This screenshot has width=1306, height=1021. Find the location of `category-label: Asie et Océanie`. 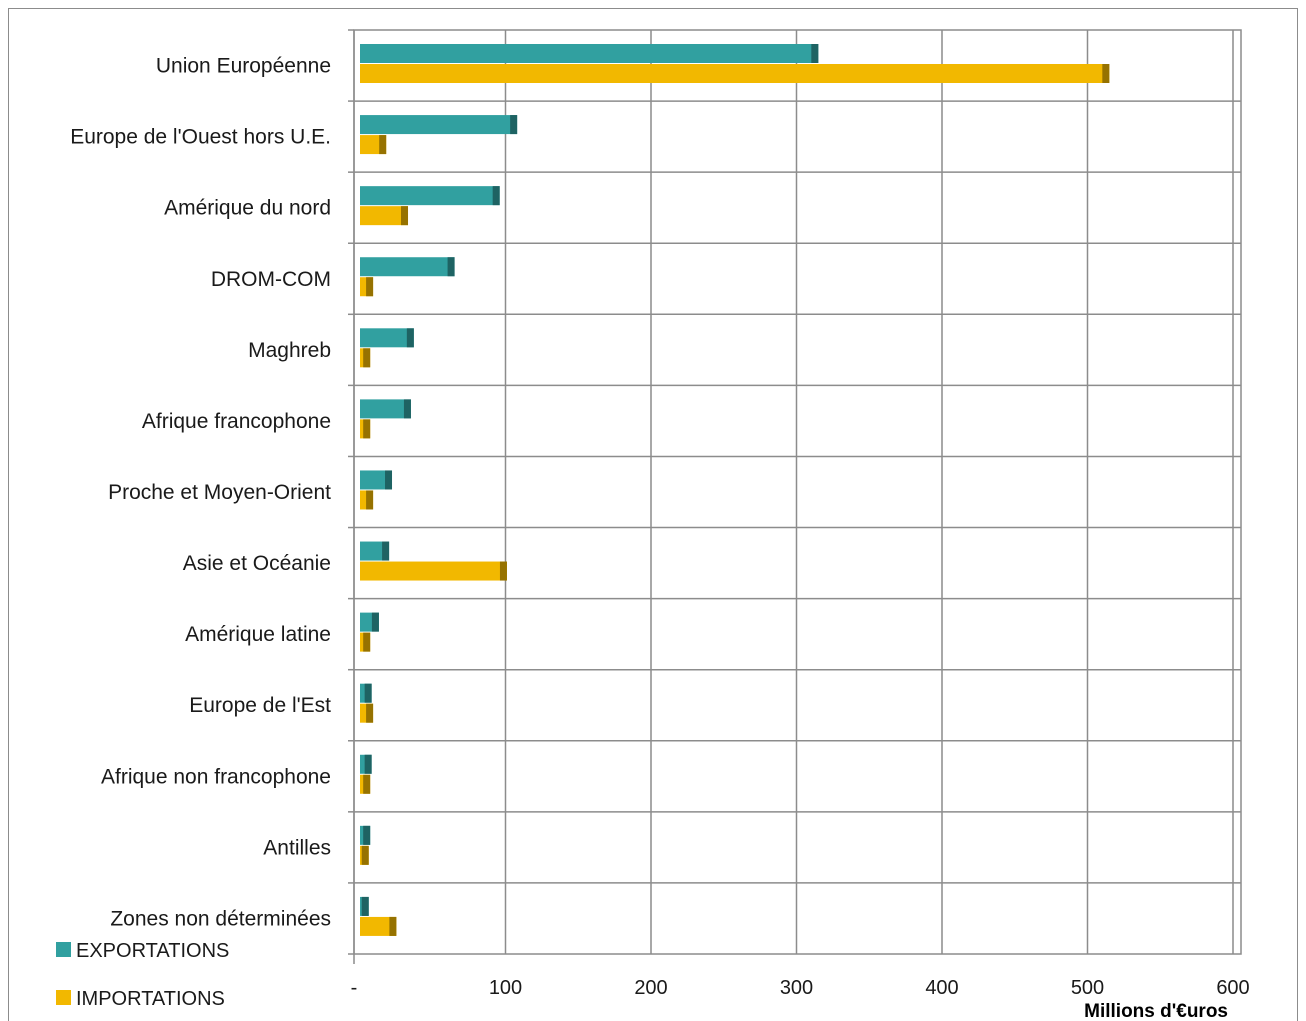

category-label: Asie et Océanie is located at coordinates (257, 563).